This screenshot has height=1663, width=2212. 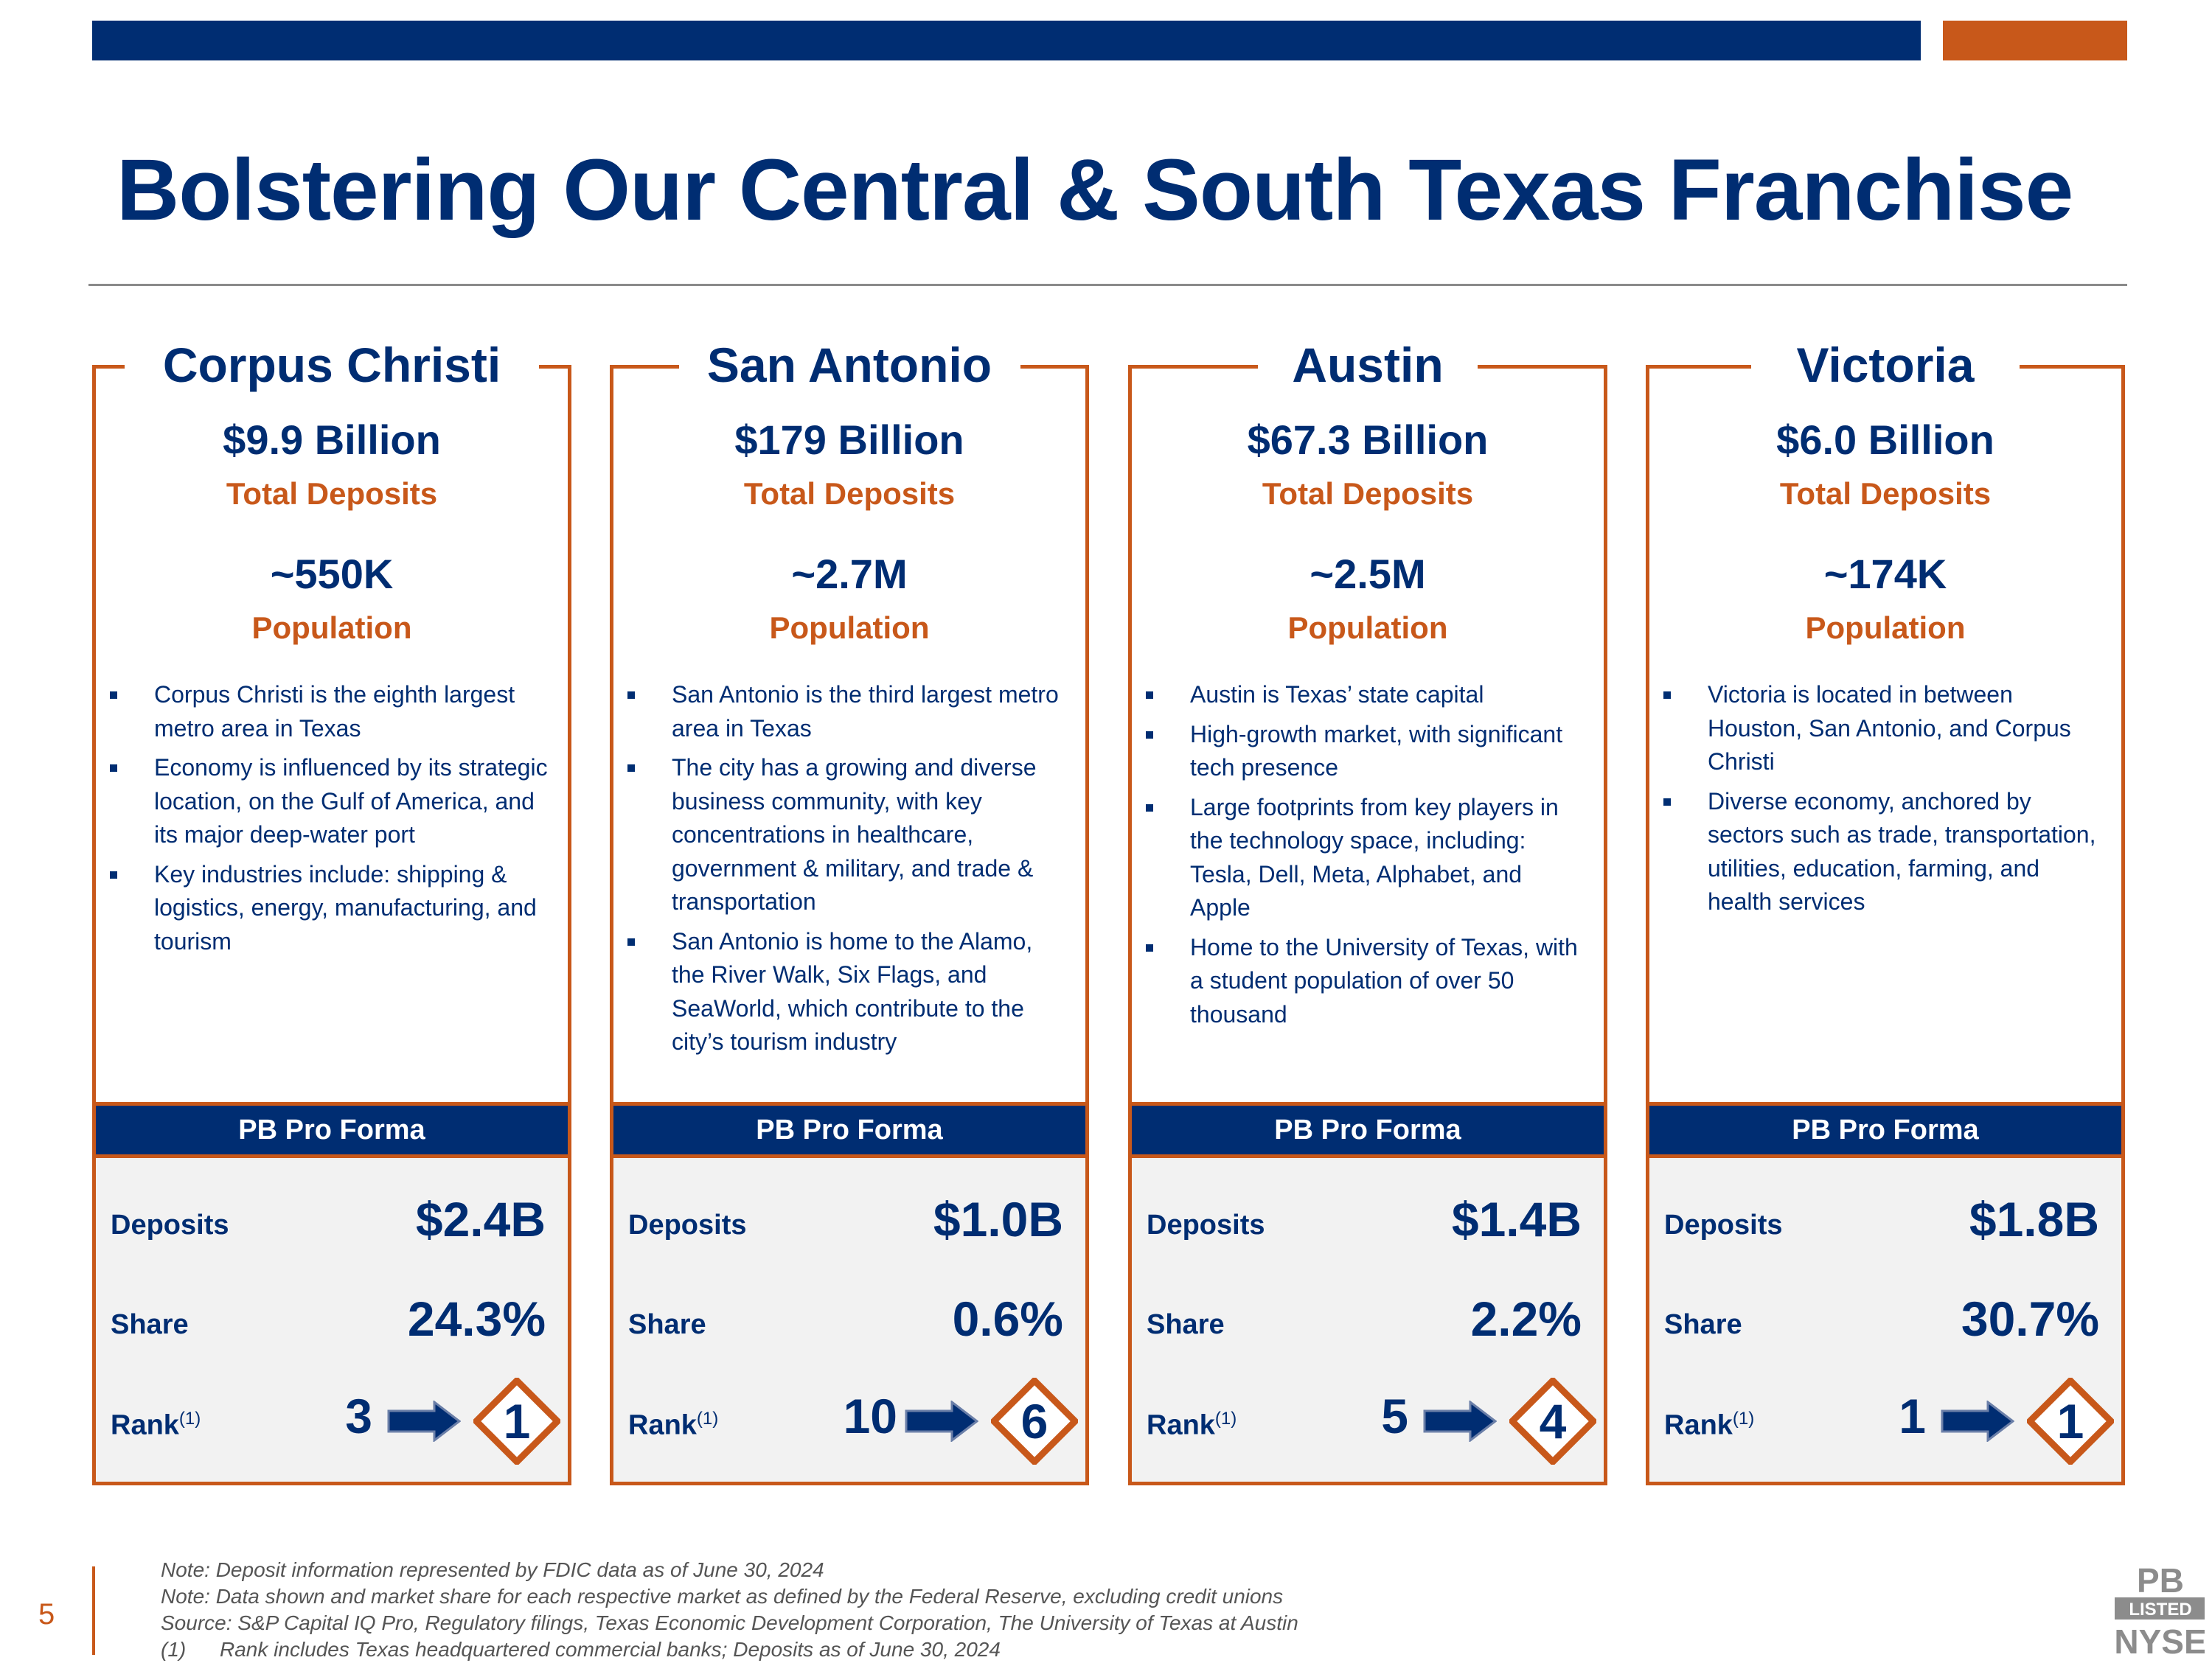 What do you see at coordinates (1526, 1318) in the screenshot?
I see `pro-forma-share-value: 2.2%` at bounding box center [1526, 1318].